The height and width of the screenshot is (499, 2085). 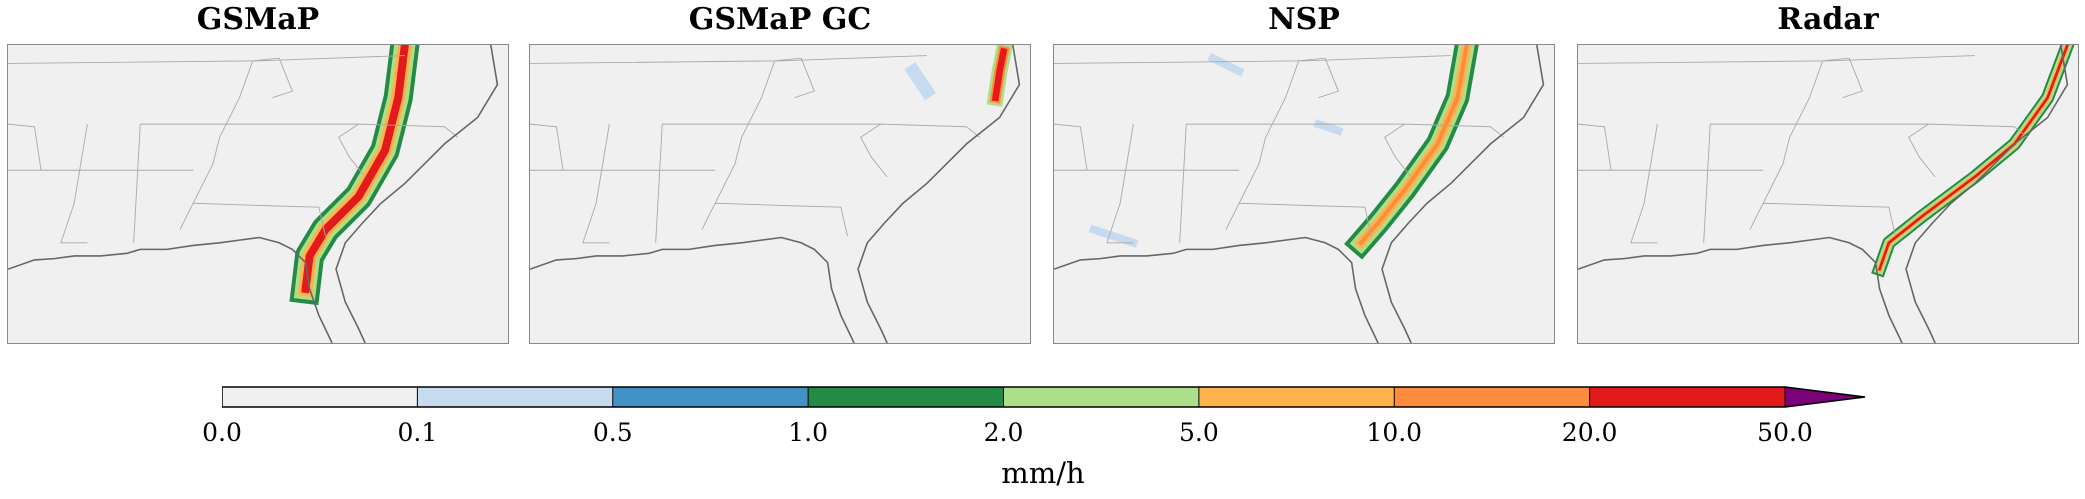 What do you see at coordinates (1198, 432) in the screenshot?
I see `colorbar-tick-label: 5.0` at bounding box center [1198, 432].